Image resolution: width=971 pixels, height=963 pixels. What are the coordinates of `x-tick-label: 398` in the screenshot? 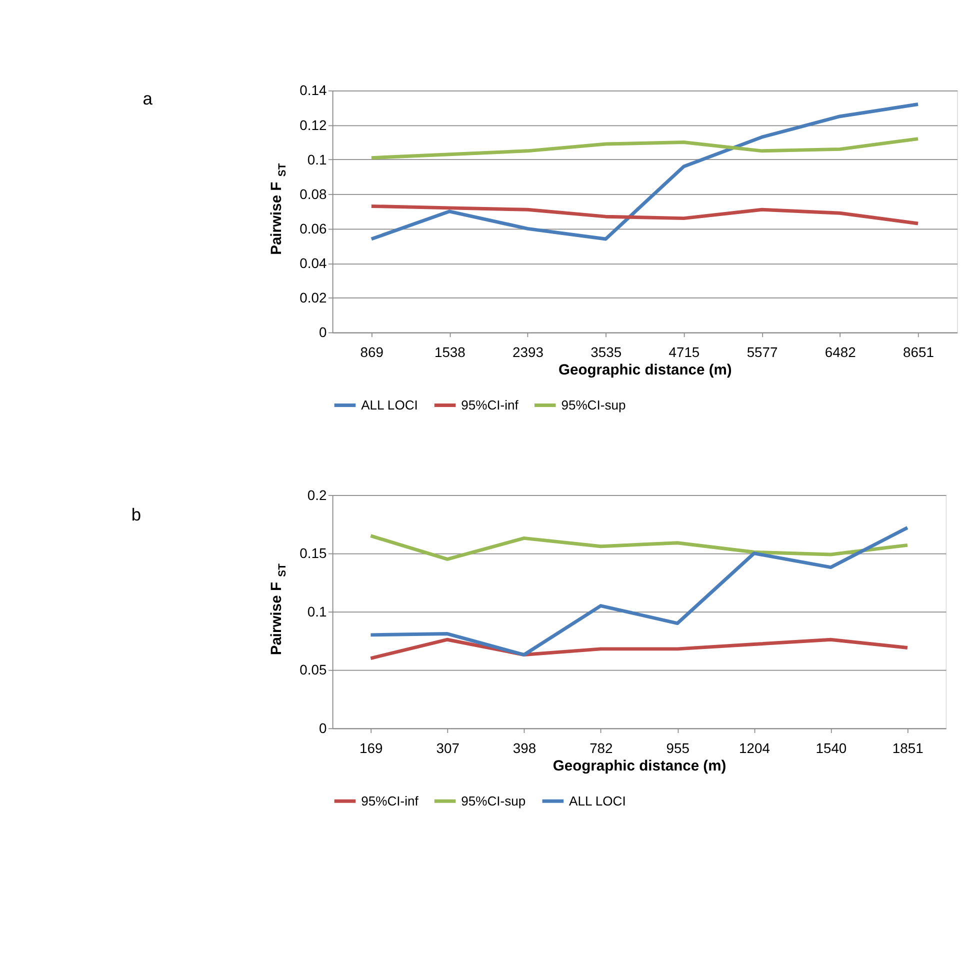 It's located at (524, 748).